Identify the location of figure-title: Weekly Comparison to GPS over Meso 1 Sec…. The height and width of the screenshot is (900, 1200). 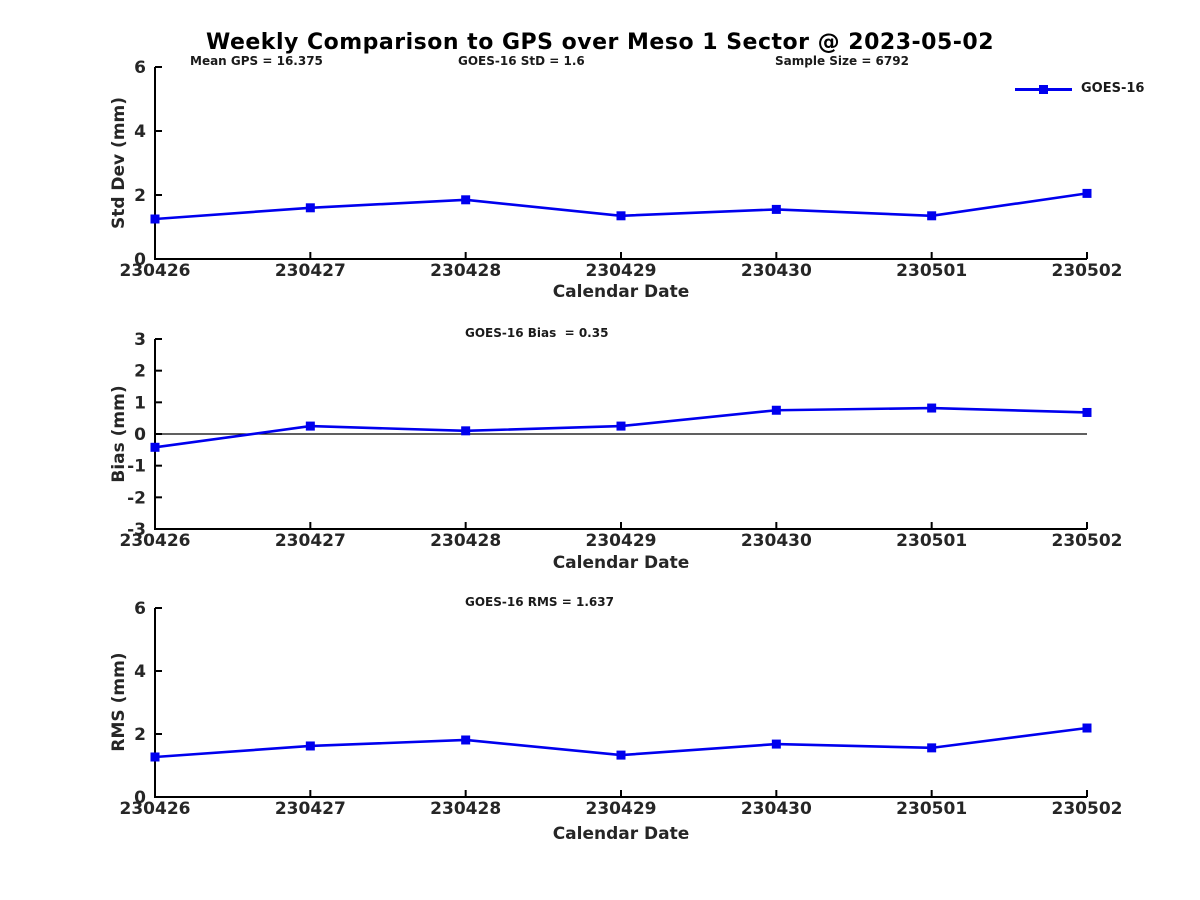
(600, 42).